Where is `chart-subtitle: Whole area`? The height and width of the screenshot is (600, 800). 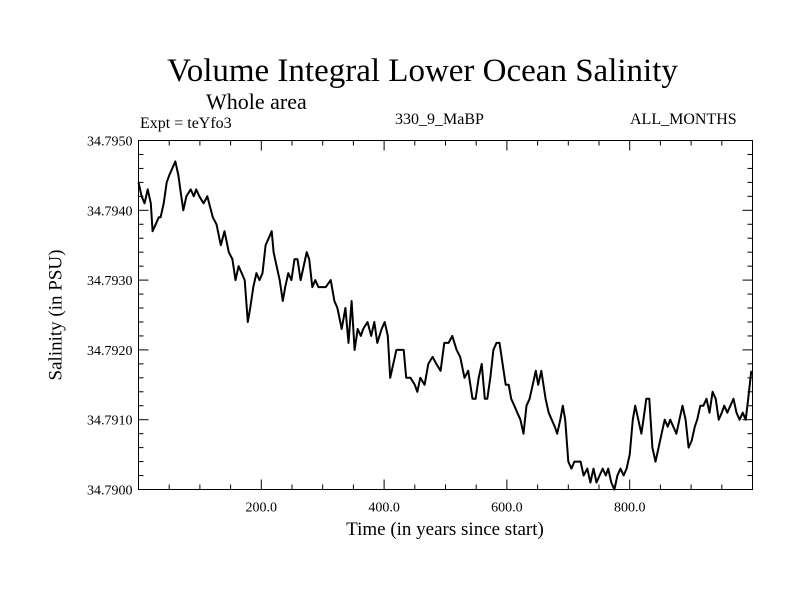
chart-subtitle: Whole area is located at coordinates (256, 101).